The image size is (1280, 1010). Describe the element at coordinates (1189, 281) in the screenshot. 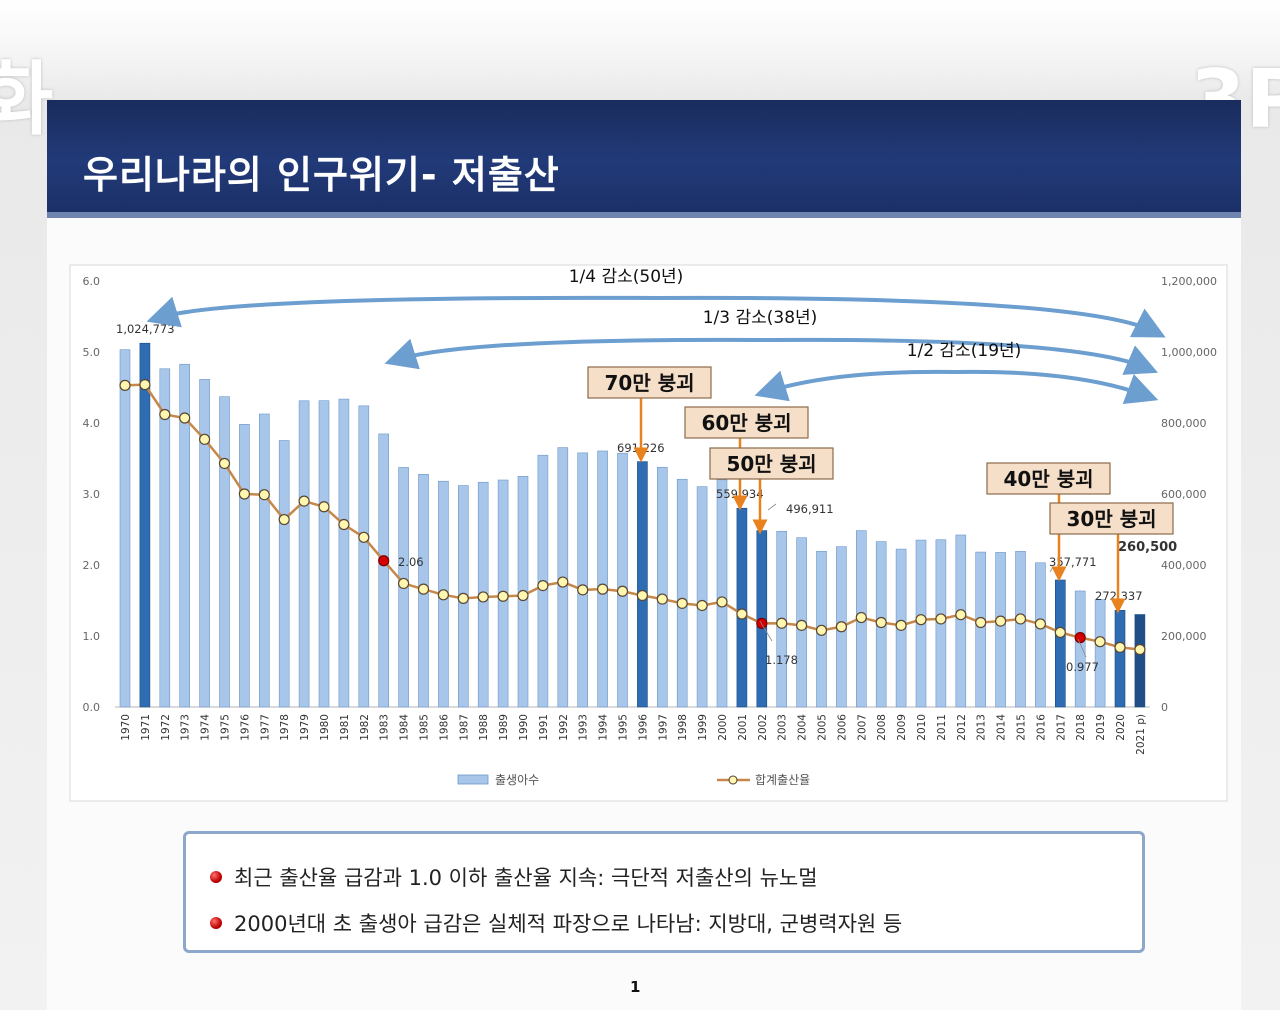

I see `y-right-tick-label: 1,200,000` at that location.